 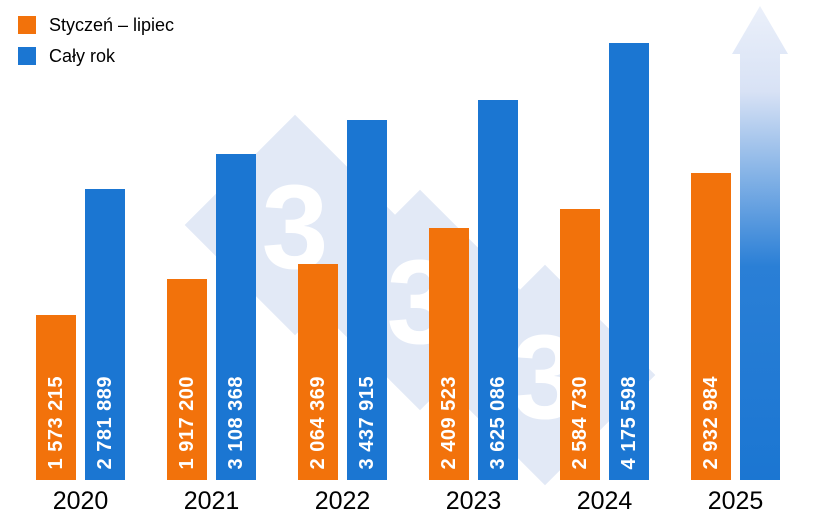 What do you see at coordinates (410, 504) in the screenshot?
I see `x-axis: 2020 2021 2022 2023 2024 2025` at bounding box center [410, 504].